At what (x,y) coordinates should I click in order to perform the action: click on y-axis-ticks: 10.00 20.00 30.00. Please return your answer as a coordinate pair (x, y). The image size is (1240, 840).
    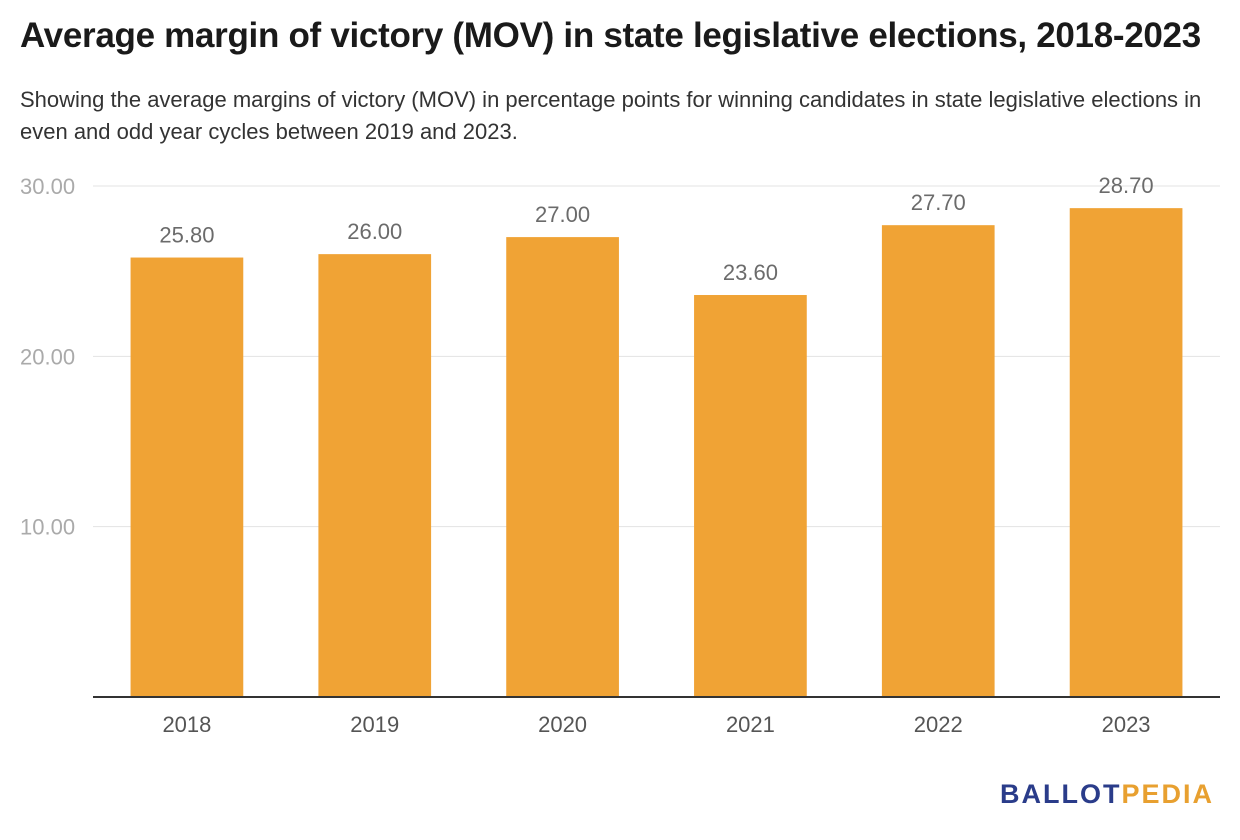
    Looking at the image, I should click on (47, 357).